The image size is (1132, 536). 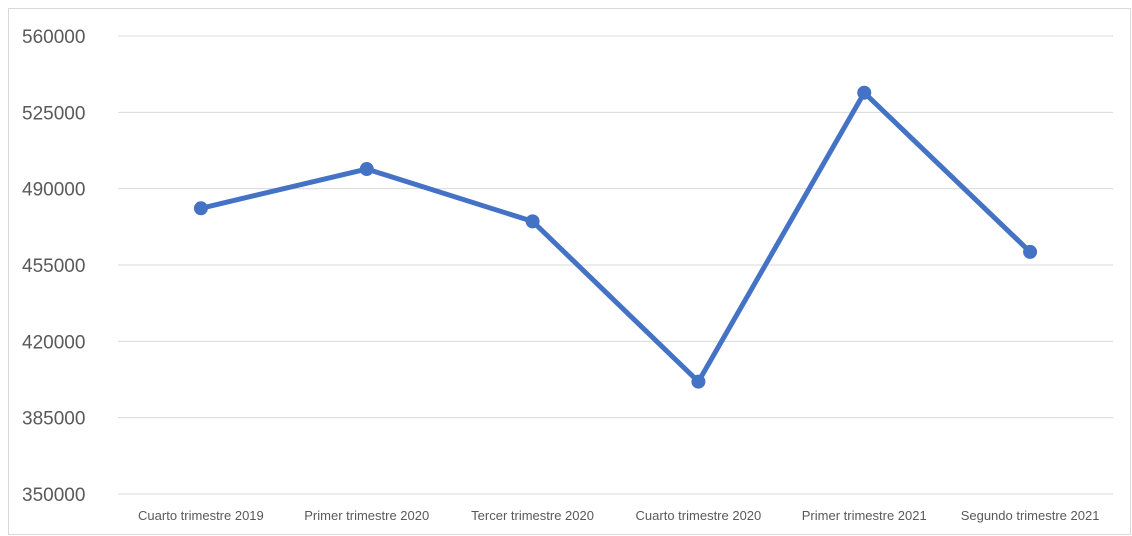 I want to click on x-tick-label: Primer trimestre 2021, so click(x=864, y=515).